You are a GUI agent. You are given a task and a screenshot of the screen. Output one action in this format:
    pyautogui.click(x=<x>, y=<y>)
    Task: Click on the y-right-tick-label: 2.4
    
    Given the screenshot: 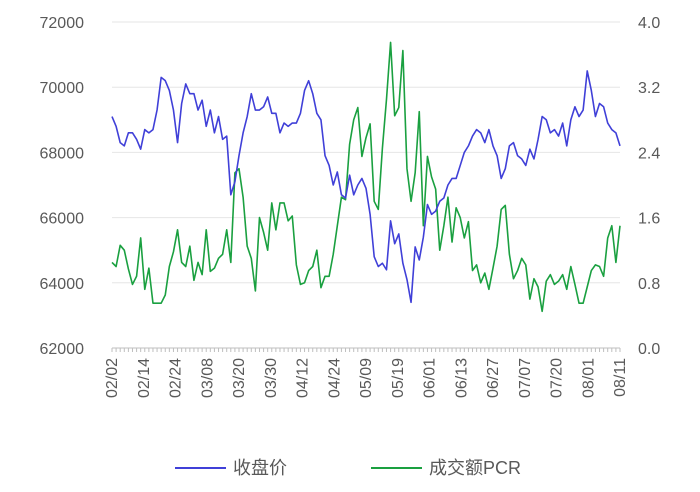 What is the action you would take?
    pyautogui.click(x=649, y=153)
    